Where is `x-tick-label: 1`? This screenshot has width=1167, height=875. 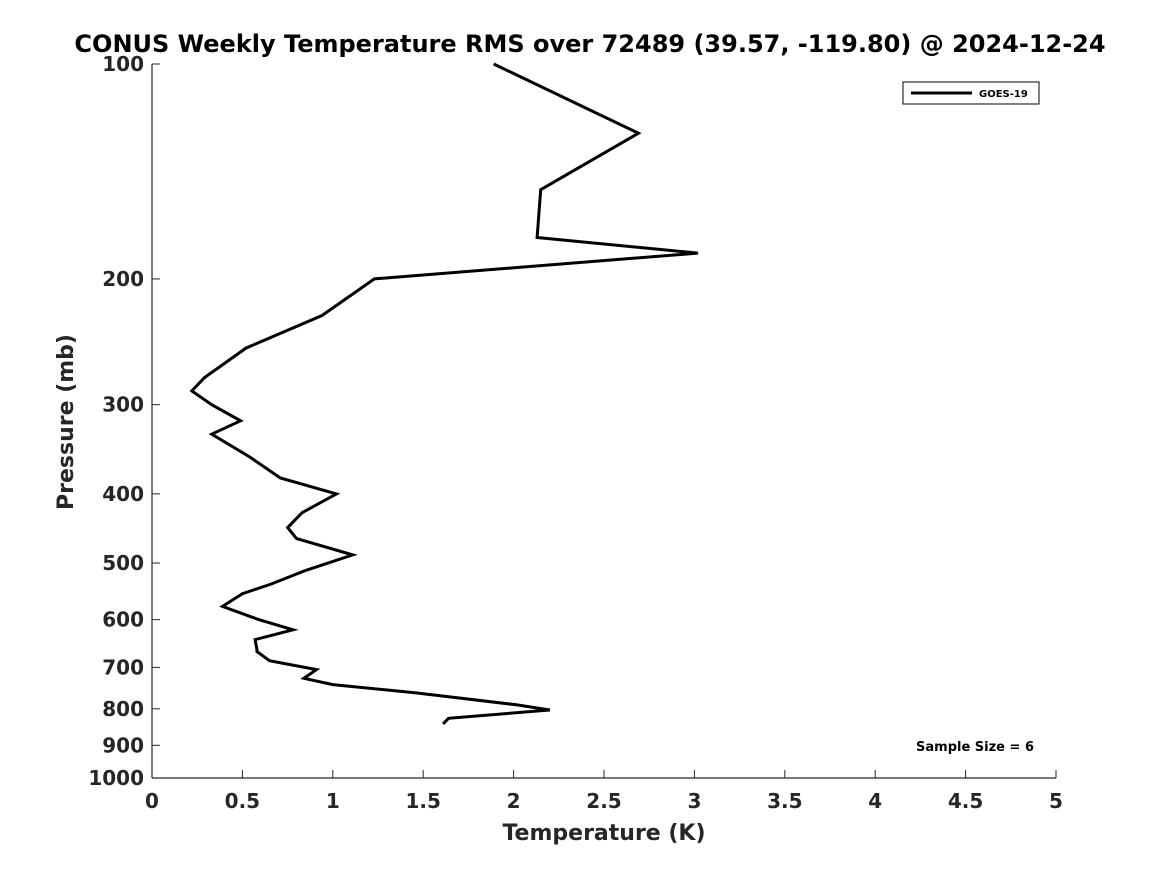
x-tick-label: 1 is located at coordinates (333, 801).